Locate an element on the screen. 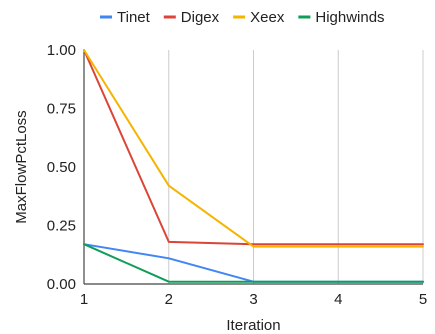 This screenshot has width=435, height=334. y-axis-label: MaxFlowPctLoss is located at coordinates (21, 166).